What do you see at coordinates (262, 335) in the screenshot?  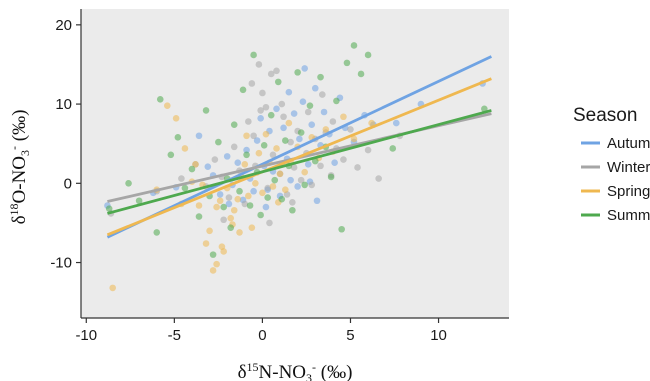 I see `x-tick-label-0: 0` at bounding box center [262, 335].